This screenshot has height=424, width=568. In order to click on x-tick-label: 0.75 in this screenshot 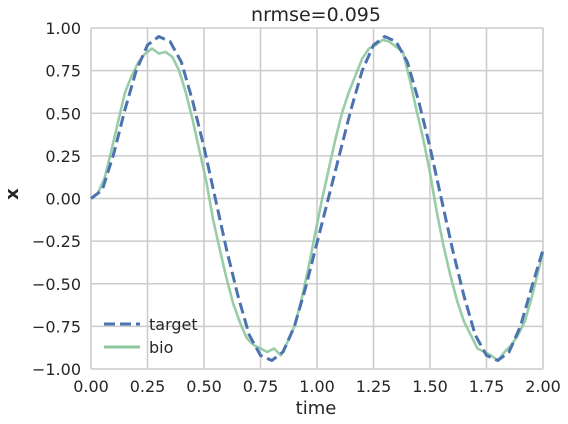, I will do `click(261, 386)`.